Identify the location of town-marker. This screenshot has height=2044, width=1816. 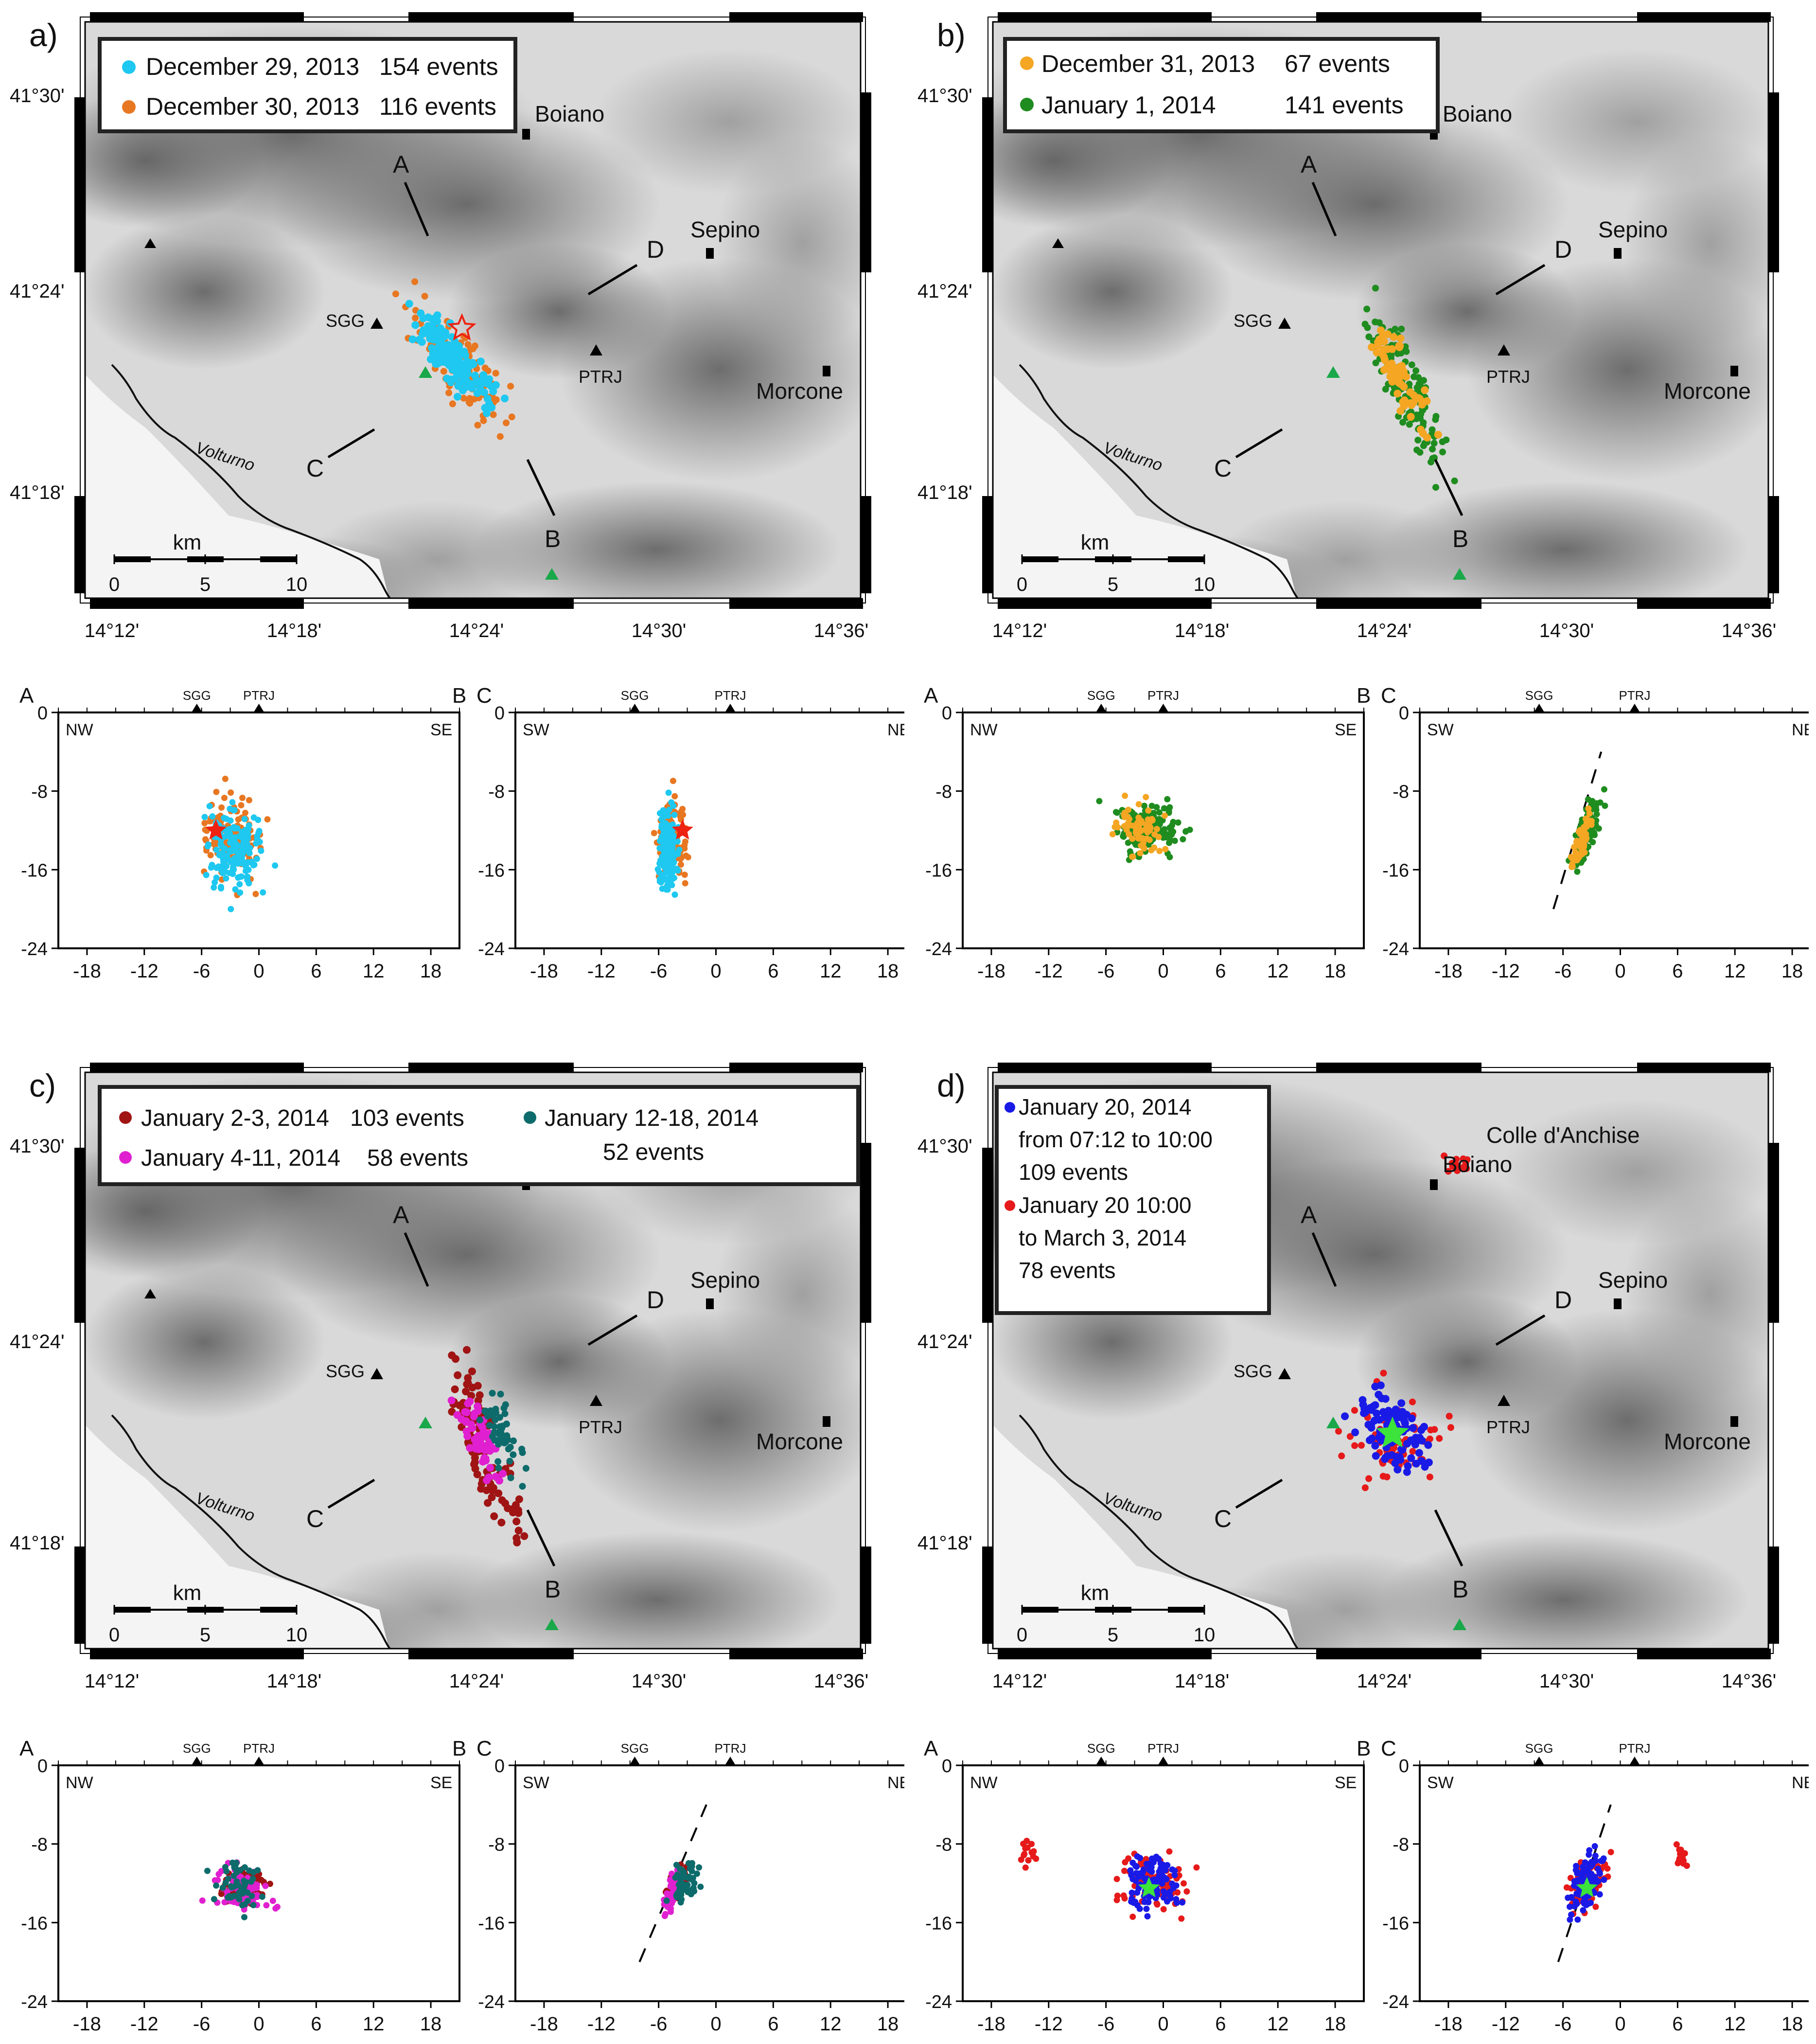
(526, 135).